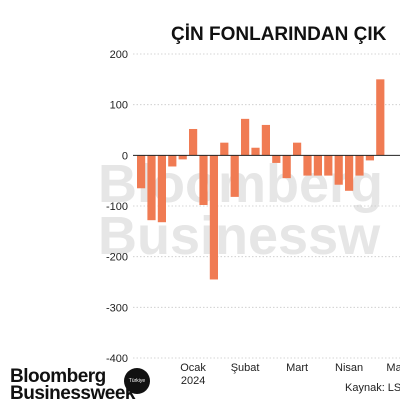  Describe the element at coordinates (58, 376) in the screenshot. I see `logo-bloomberg: Bloomberg` at that location.